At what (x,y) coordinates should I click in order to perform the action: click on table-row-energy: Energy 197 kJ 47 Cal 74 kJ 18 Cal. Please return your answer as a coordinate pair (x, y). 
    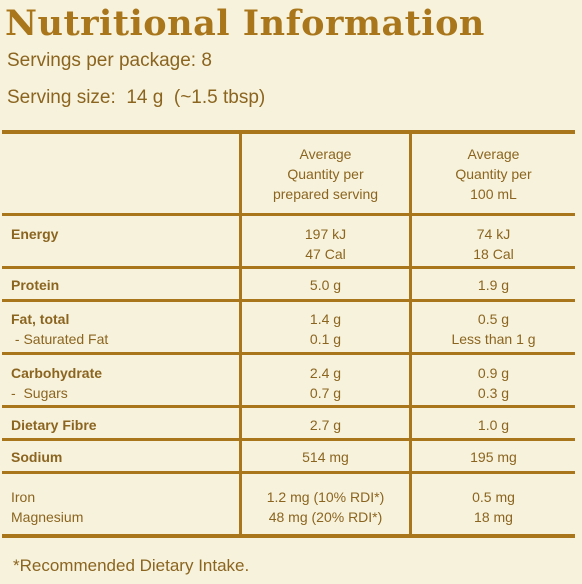
    Looking at the image, I should click on (288, 242).